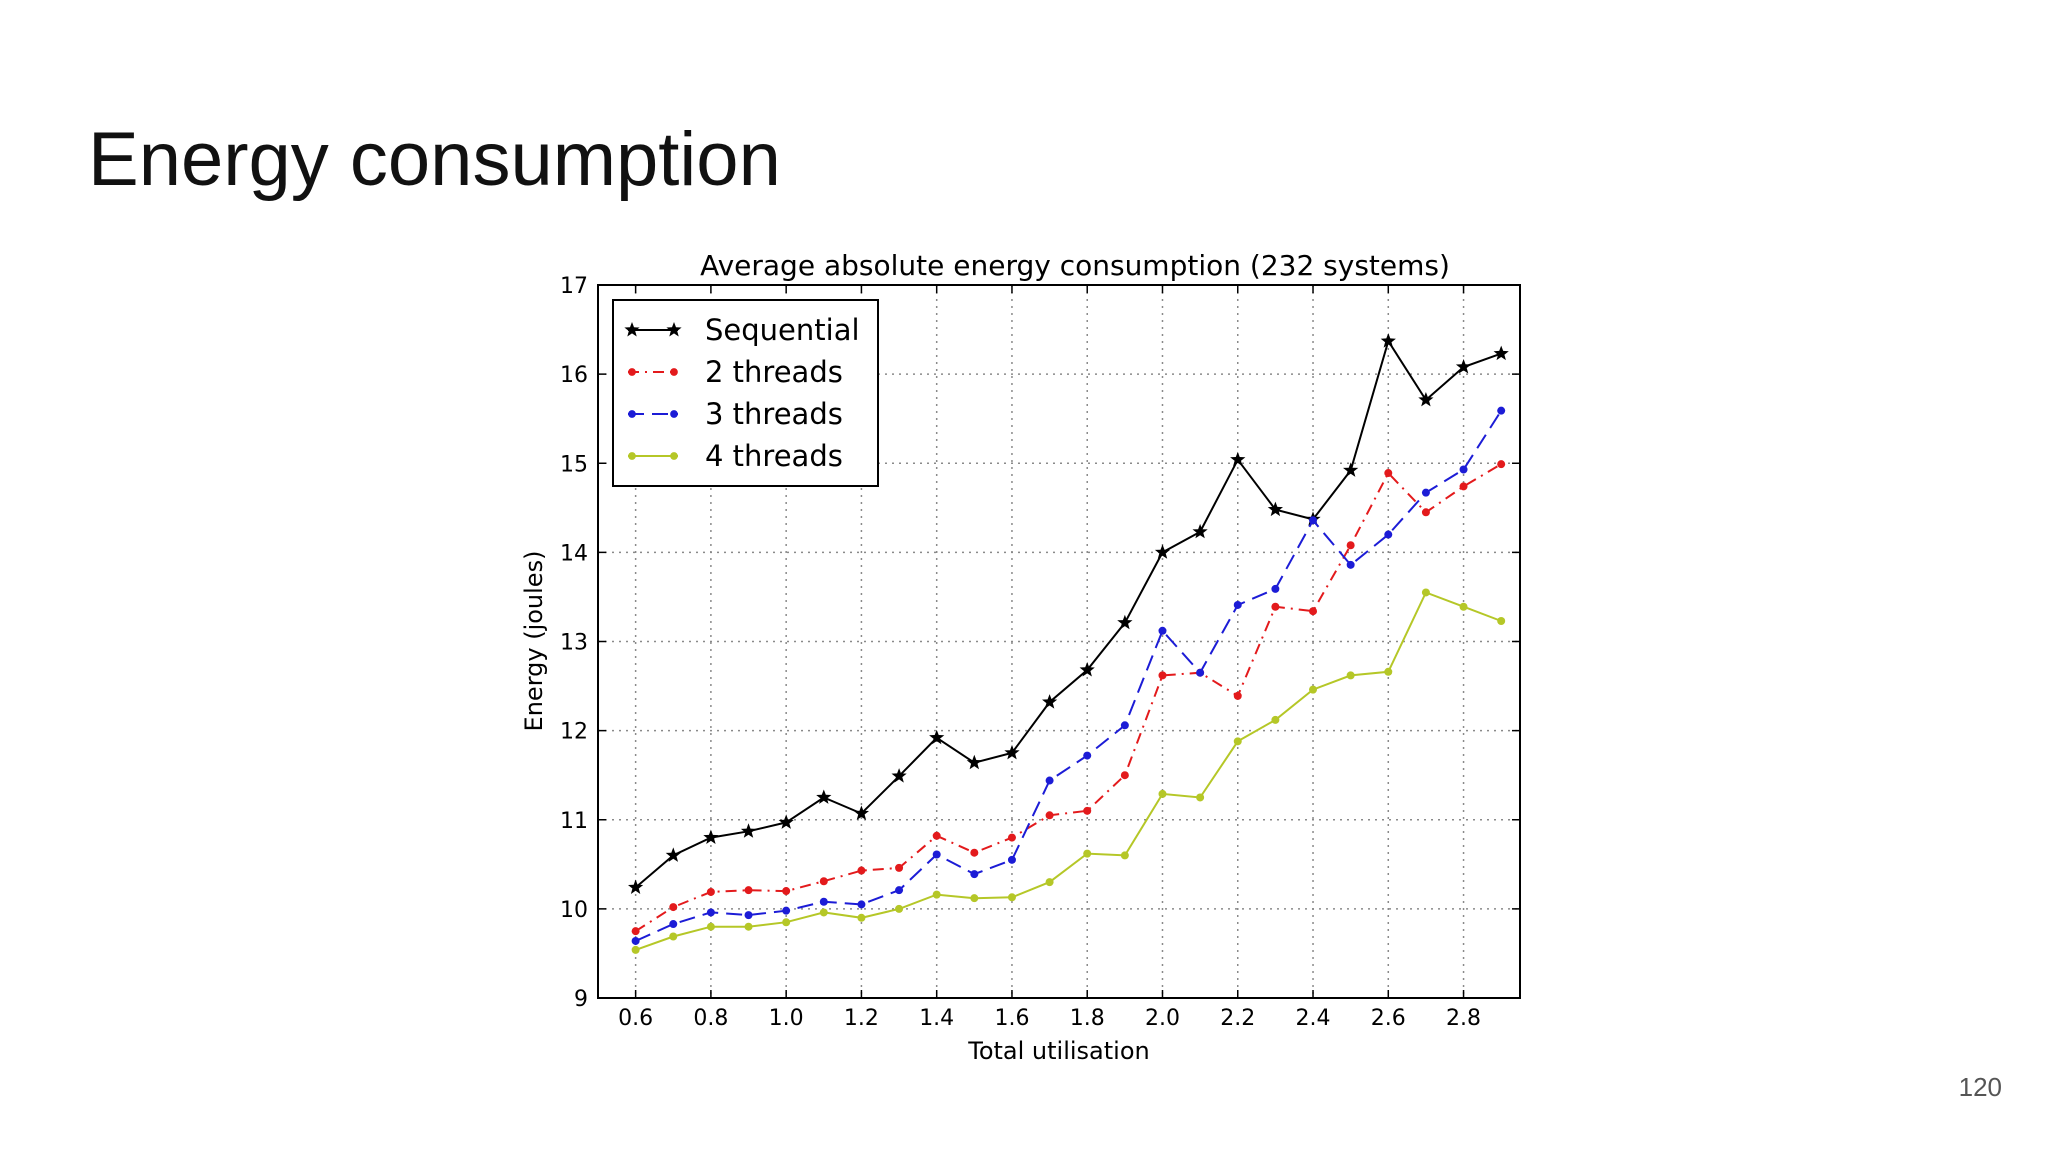  What do you see at coordinates (1313, 1018) in the screenshot?
I see `x-tick-label: 2.4` at bounding box center [1313, 1018].